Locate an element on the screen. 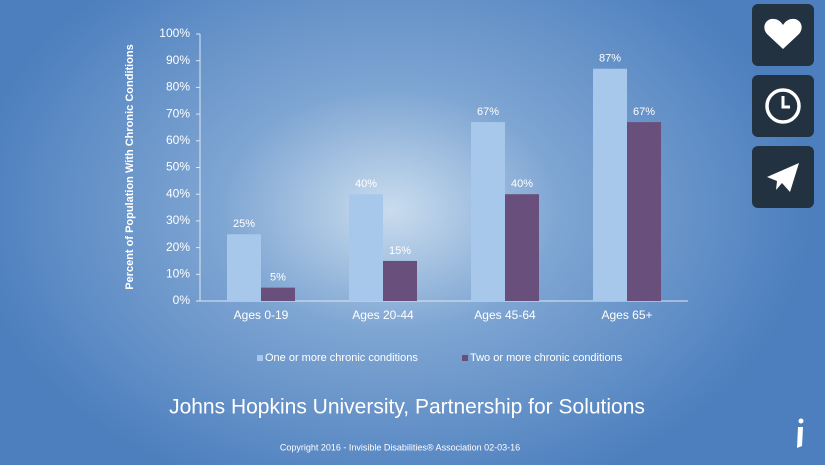 This screenshot has height=465, width=825. value-label: 5% is located at coordinates (278, 278).